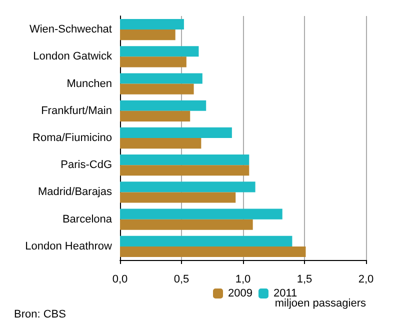 This screenshot has width=396, height=334. What do you see at coordinates (304, 280) in the screenshot?
I see `x-tick-label: 1,5` at bounding box center [304, 280].